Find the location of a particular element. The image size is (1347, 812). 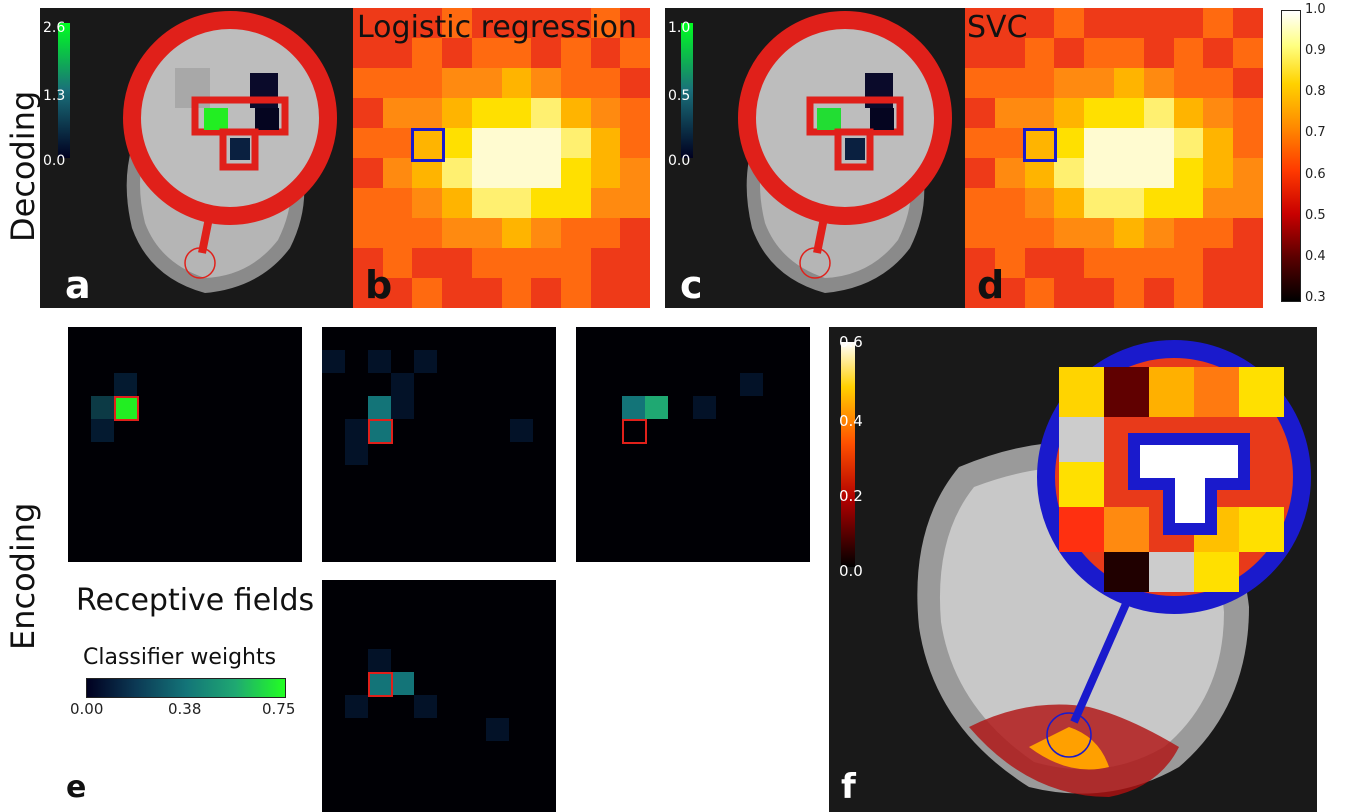

shared-colorbar-tick: 0.7 is located at coordinates (1315, 133).